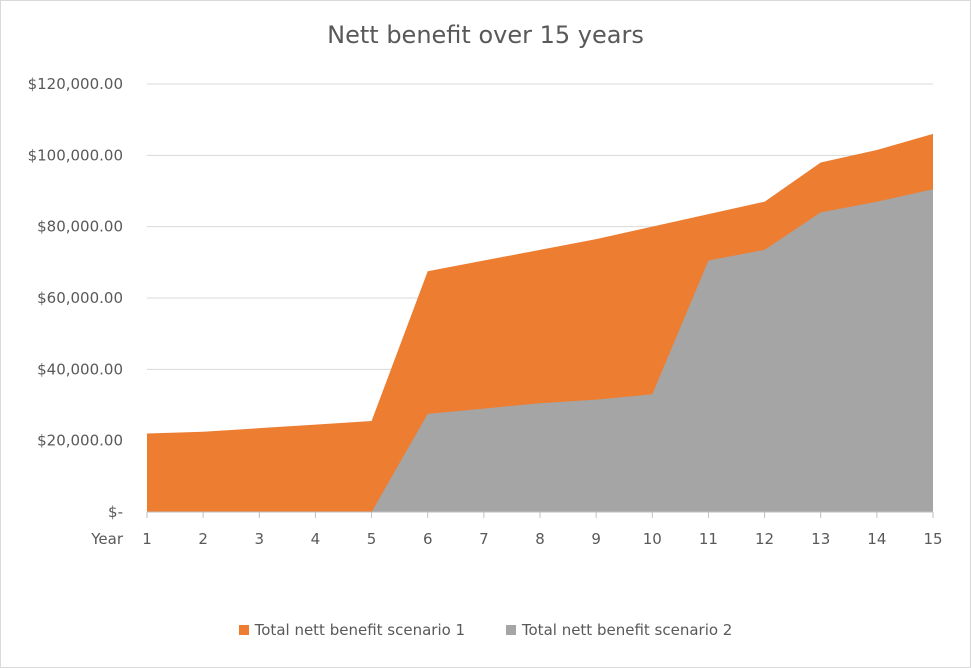 Image resolution: width=971 pixels, height=668 pixels. I want to click on chart-title: Nett benefit over 15 years, so click(485, 35).